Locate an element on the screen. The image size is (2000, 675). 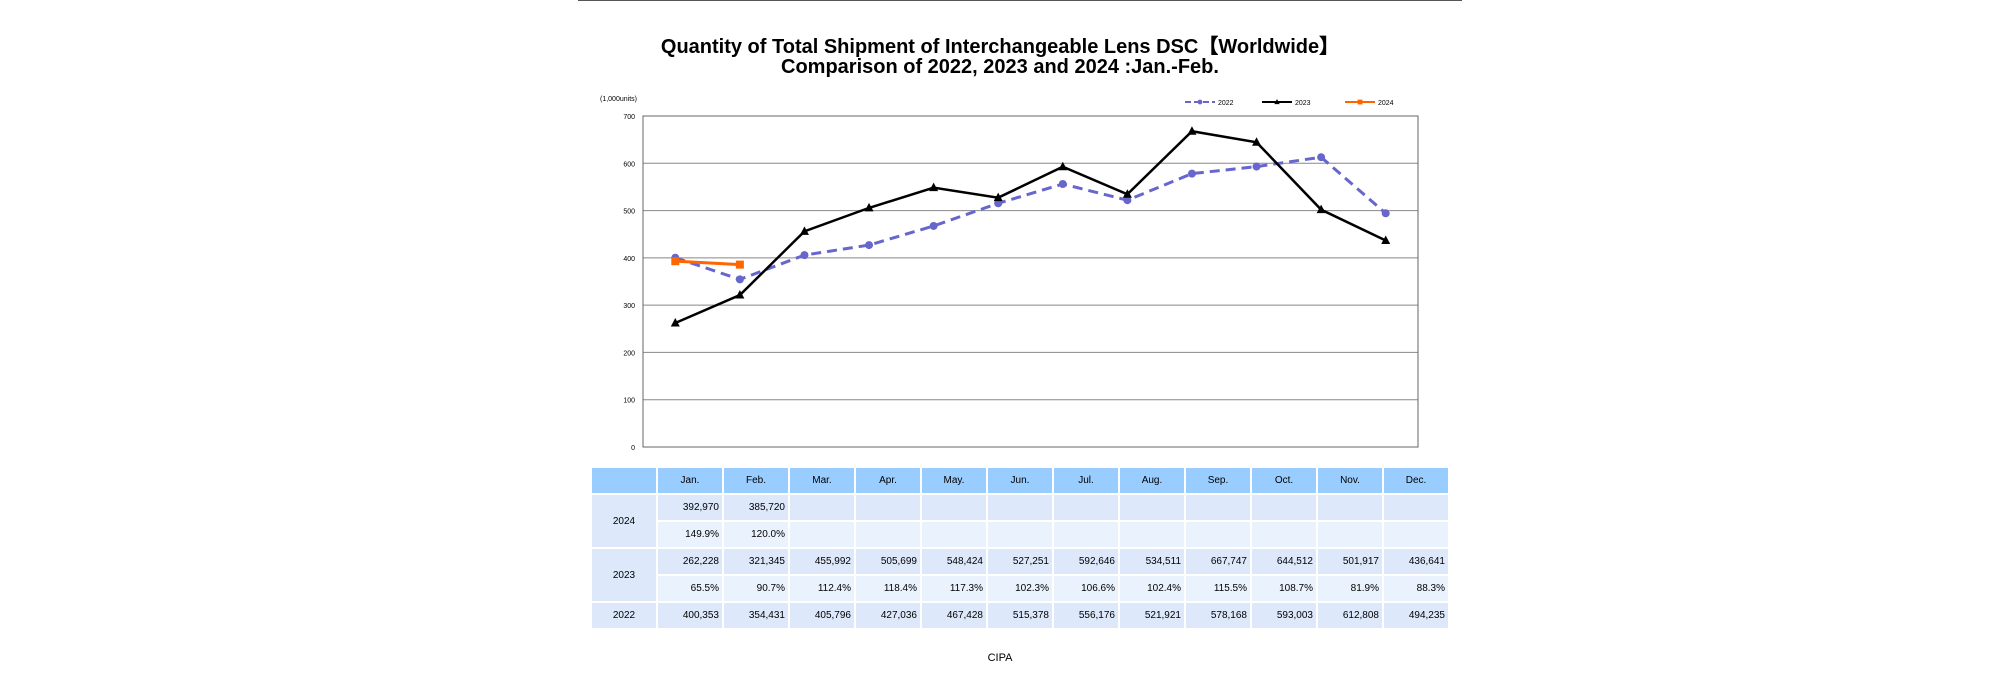
ratio-cell: 102.3% is located at coordinates (1020, 588).